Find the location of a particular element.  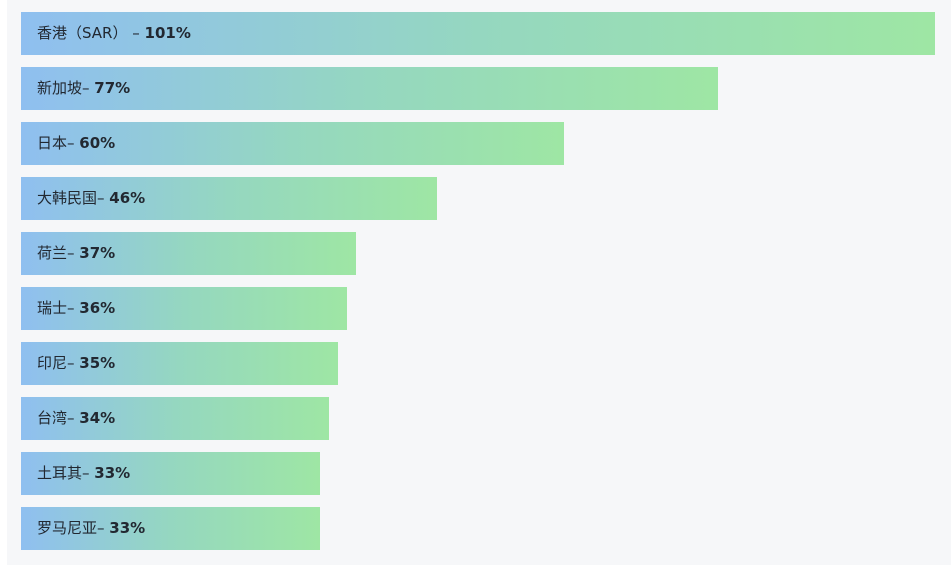

category-label: 印尼 is located at coordinates (52, 363).